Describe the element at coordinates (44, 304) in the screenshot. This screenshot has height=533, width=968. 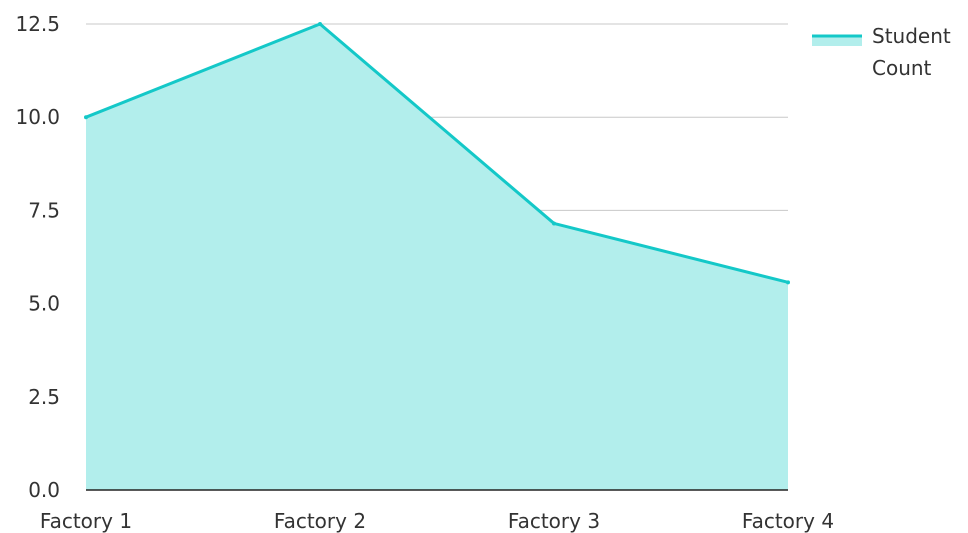
I see `y-tick-label: 5.0` at that location.